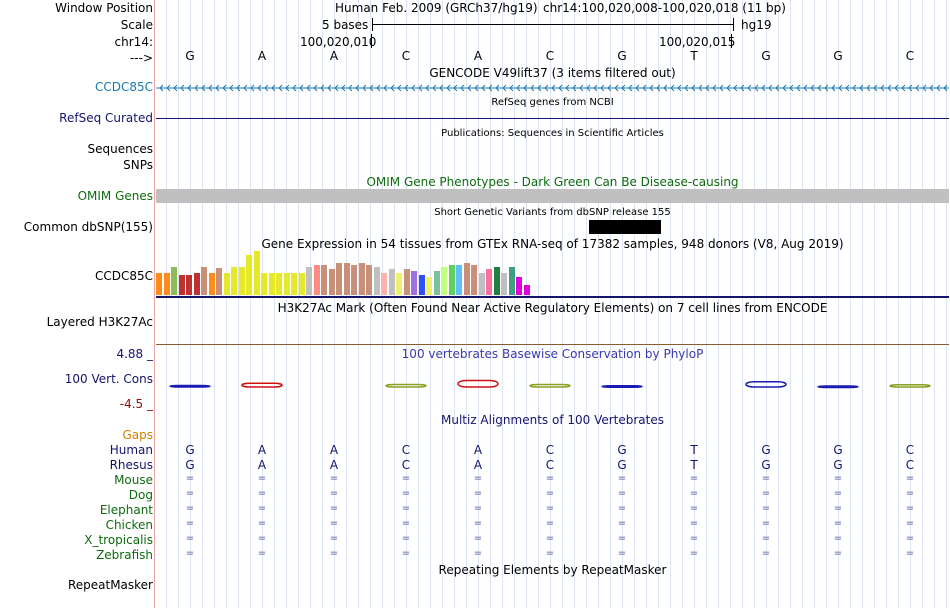  I want to click on species-label-human: Human, so click(131, 450).